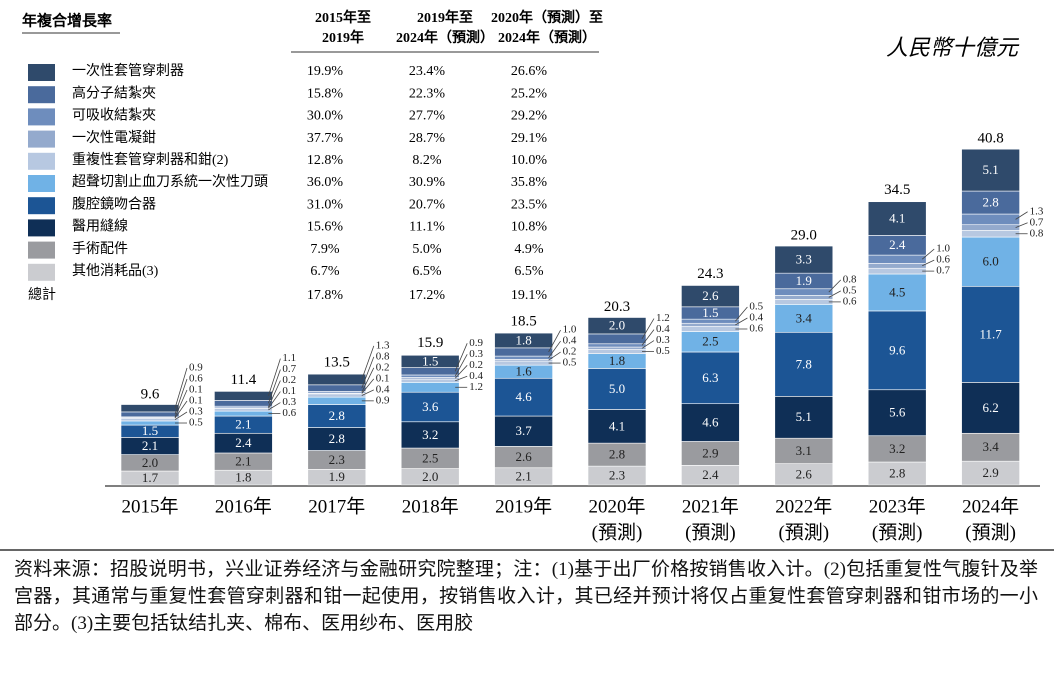  What do you see at coordinates (336, 506) in the screenshot?
I see `x-tick-label: 2017年` at bounding box center [336, 506].